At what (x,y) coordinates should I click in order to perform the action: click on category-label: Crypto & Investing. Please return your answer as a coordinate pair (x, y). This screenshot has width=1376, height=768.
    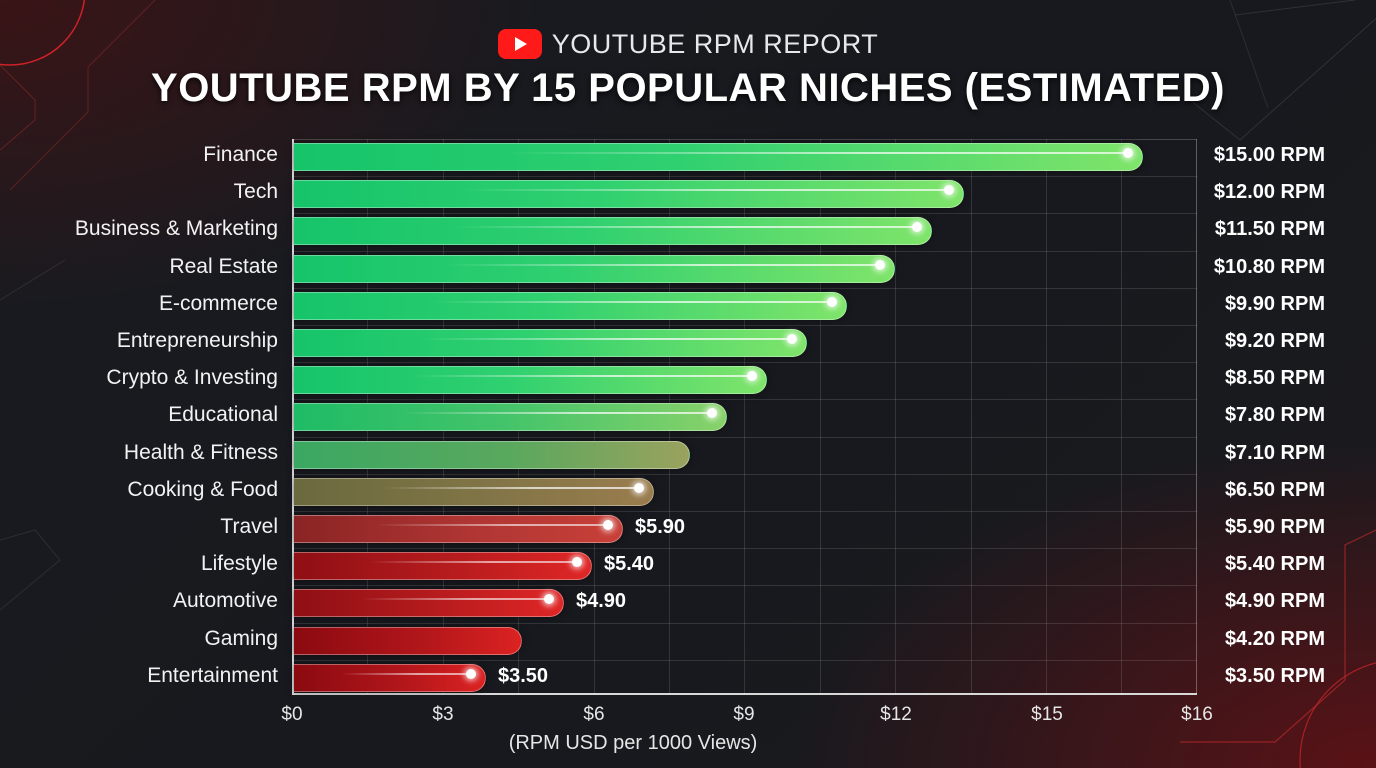
    Looking at the image, I should click on (192, 378).